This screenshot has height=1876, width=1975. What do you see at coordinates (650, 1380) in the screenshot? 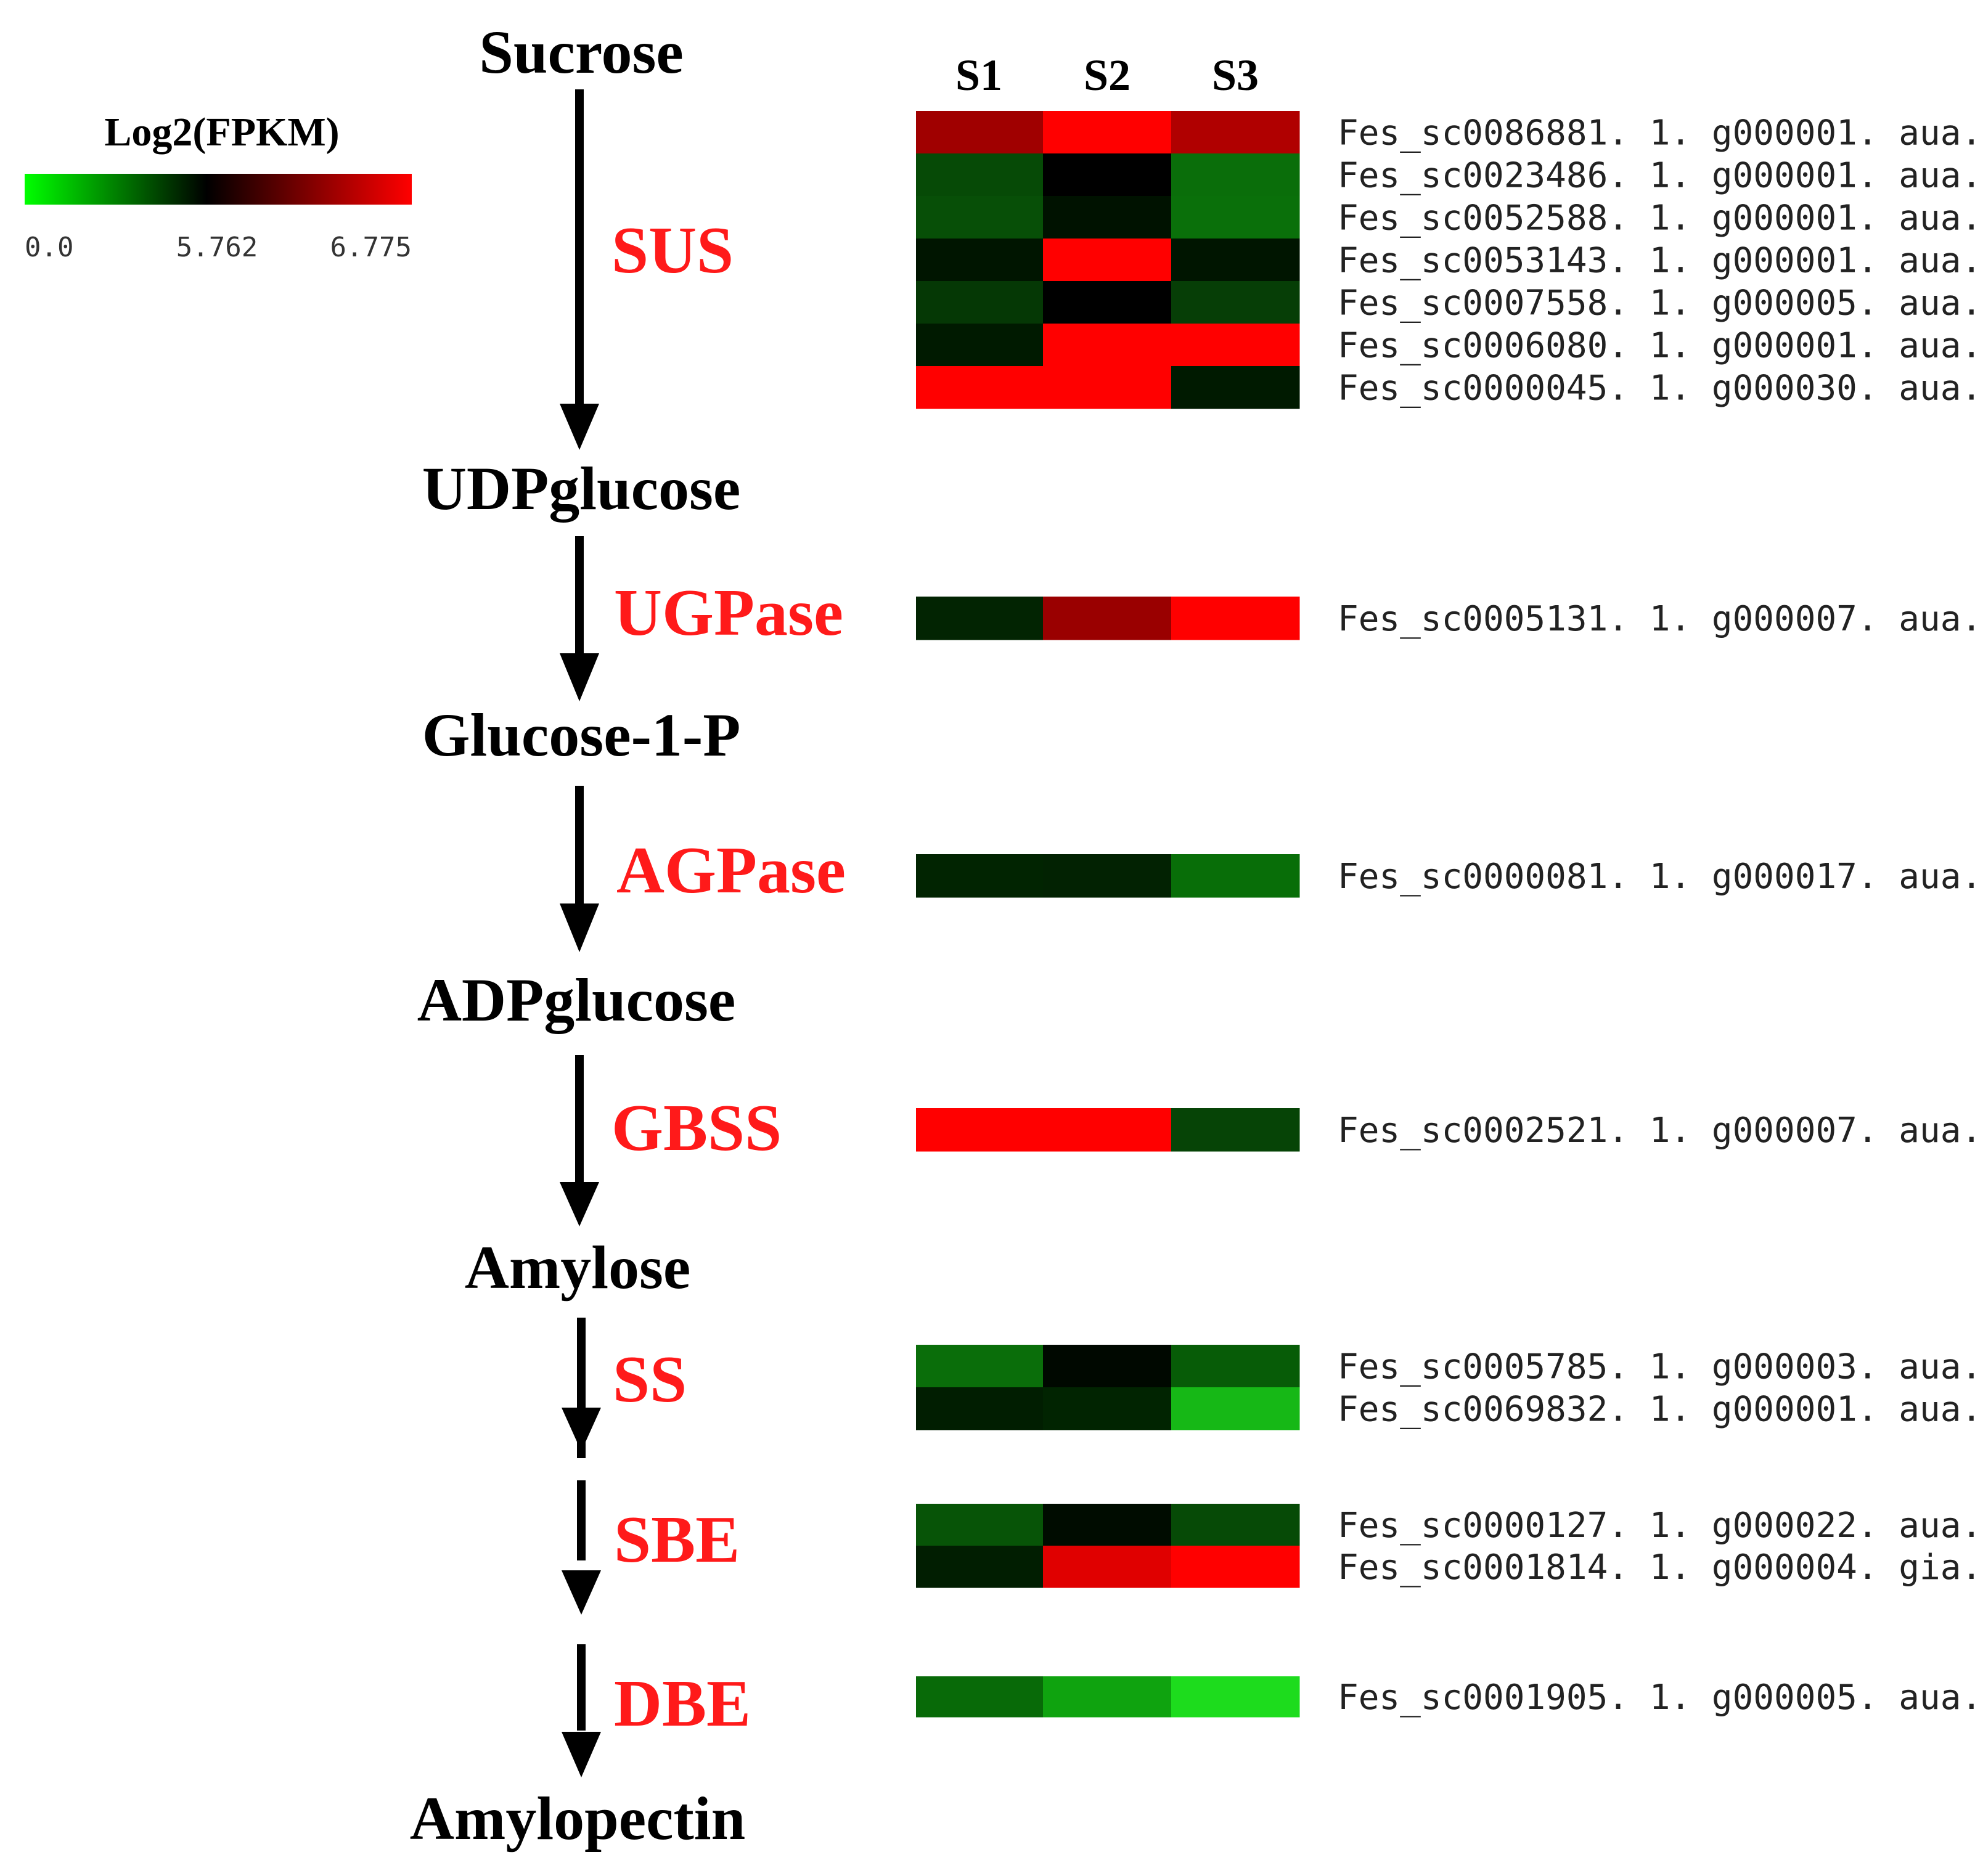
I see `enzyme-label-ss: SS` at bounding box center [650, 1380].